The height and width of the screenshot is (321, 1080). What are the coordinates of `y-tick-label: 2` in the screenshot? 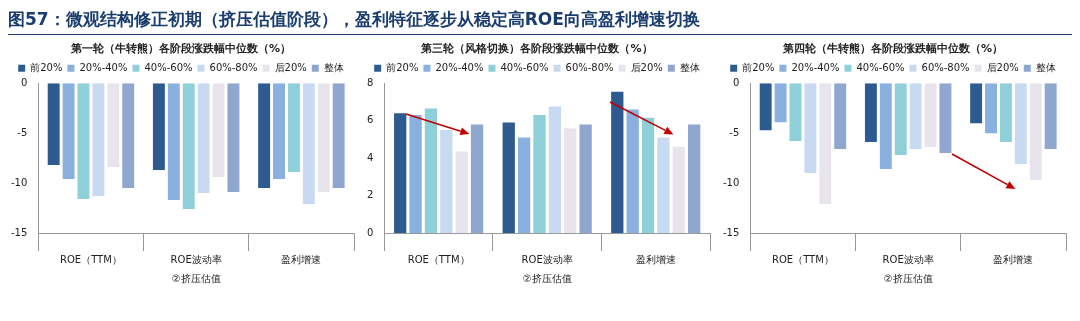 It's located at (370, 195).